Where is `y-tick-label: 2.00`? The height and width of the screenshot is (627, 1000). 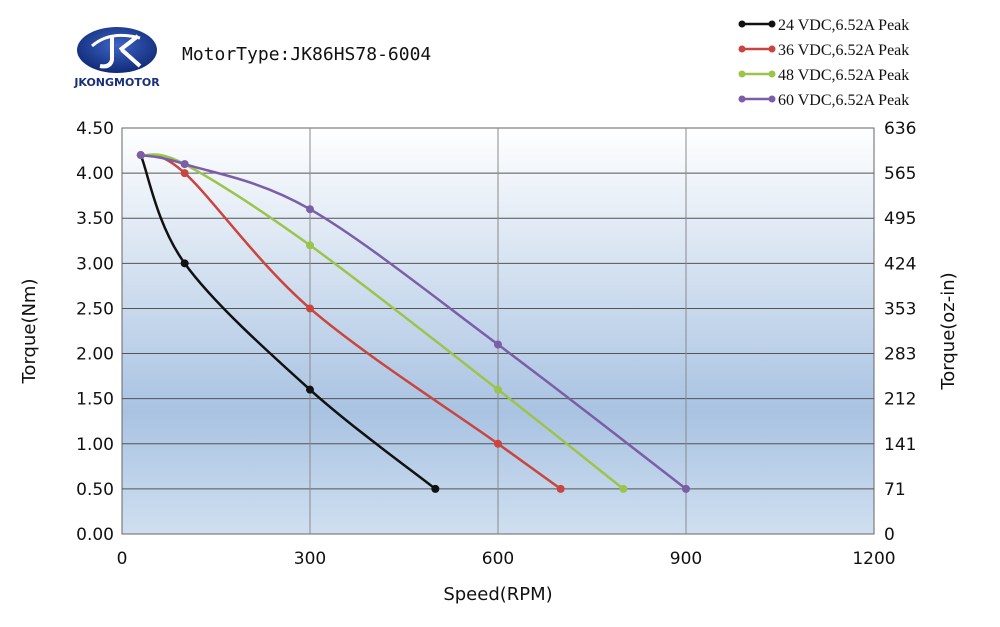 y-tick-label: 2.00 is located at coordinates (95, 355).